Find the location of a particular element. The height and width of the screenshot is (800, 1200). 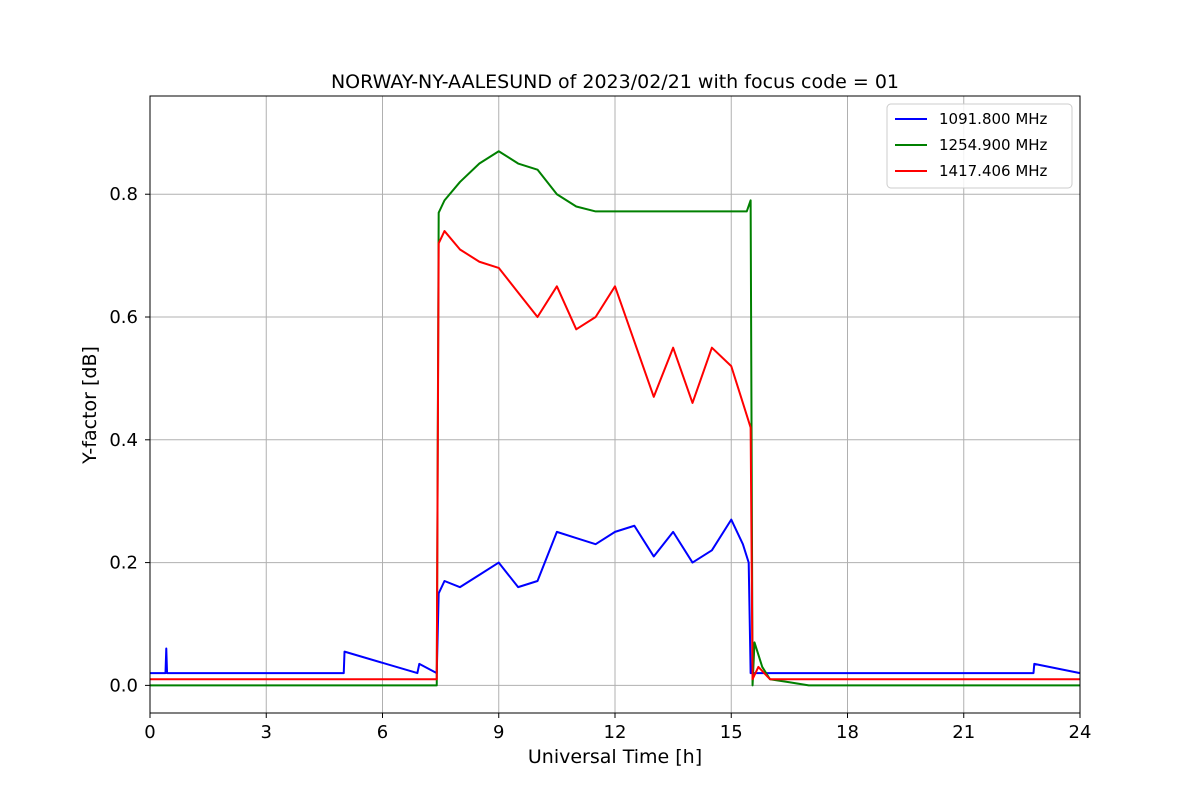

y-tick-label: 0.0 is located at coordinates (123, 685).